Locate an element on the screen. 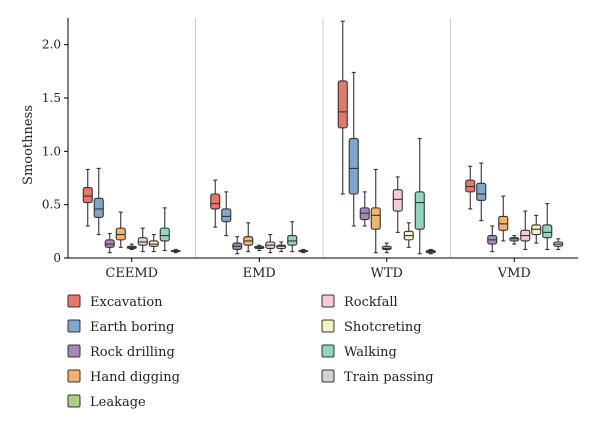  box-walking-ceemd is located at coordinates (164, 229).